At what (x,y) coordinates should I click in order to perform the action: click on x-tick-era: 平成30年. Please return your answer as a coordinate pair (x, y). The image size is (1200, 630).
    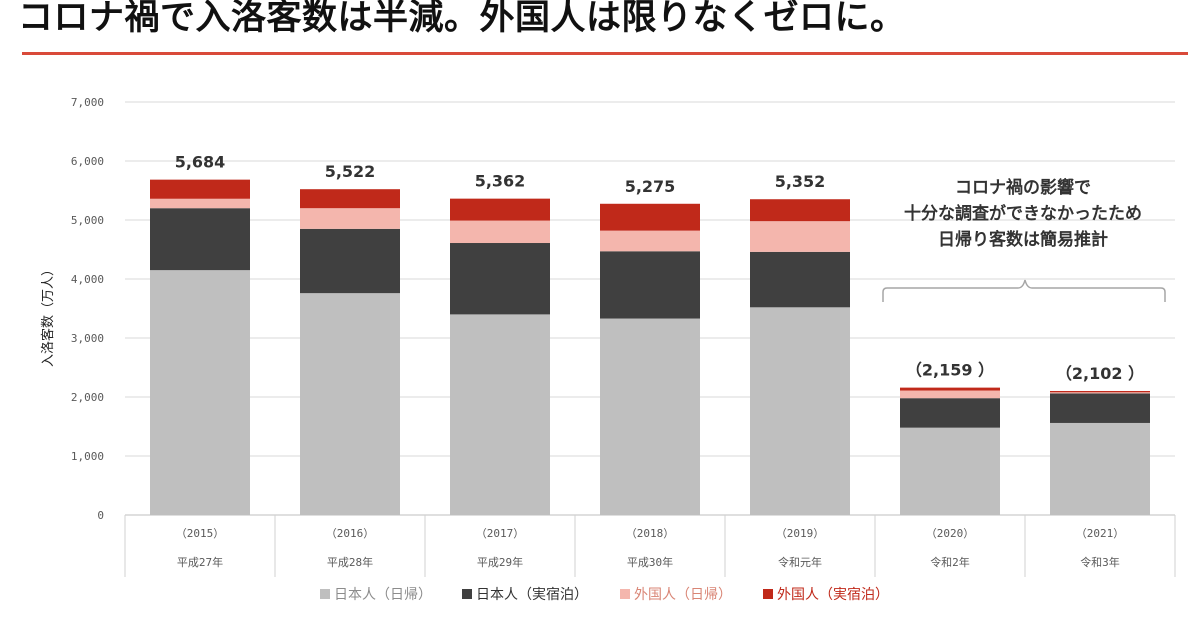
    Looking at the image, I should click on (650, 562).